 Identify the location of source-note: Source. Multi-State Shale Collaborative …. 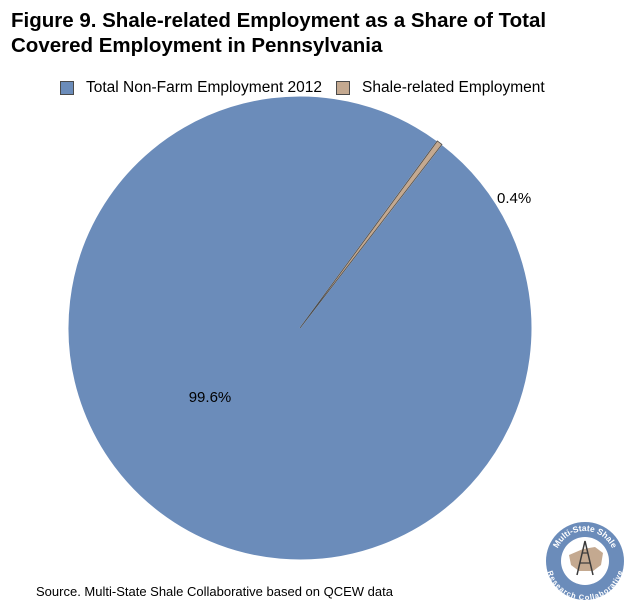
(214, 591).